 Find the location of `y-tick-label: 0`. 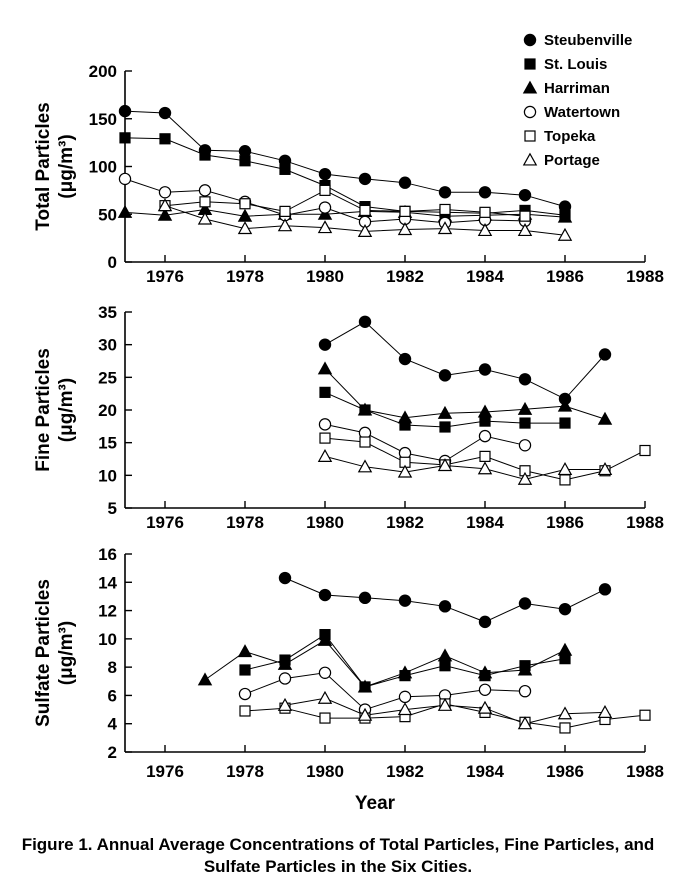

y-tick-label: 0 is located at coordinates (112, 262).